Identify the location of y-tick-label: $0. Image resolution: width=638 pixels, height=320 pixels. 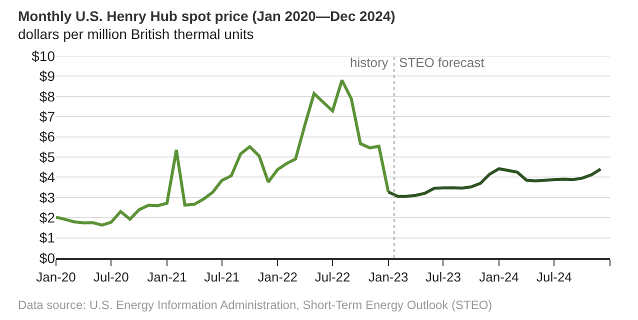
(47, 258).